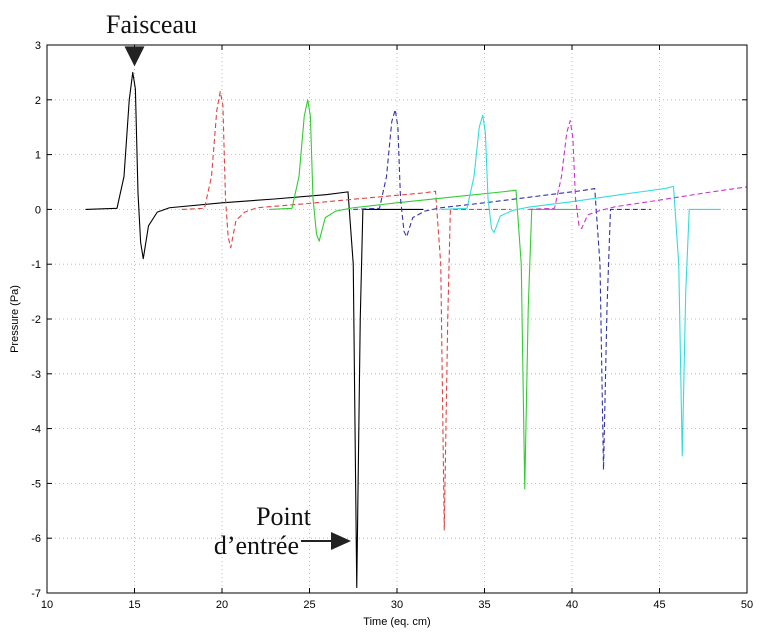  What do you see at coordinates (38, 101) in the screenshot?
I see `y-tick-label: 2` at bounding box center [38, 101].